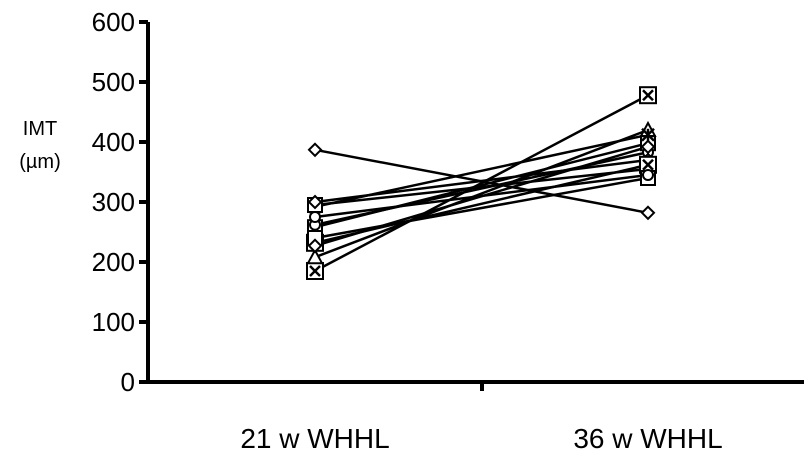  What do you see at coordinates (481, 436) in the screenshot?
I see `x-ticks: 21 w WHHL 36 w WHHL` at bounding box center [481, 436].